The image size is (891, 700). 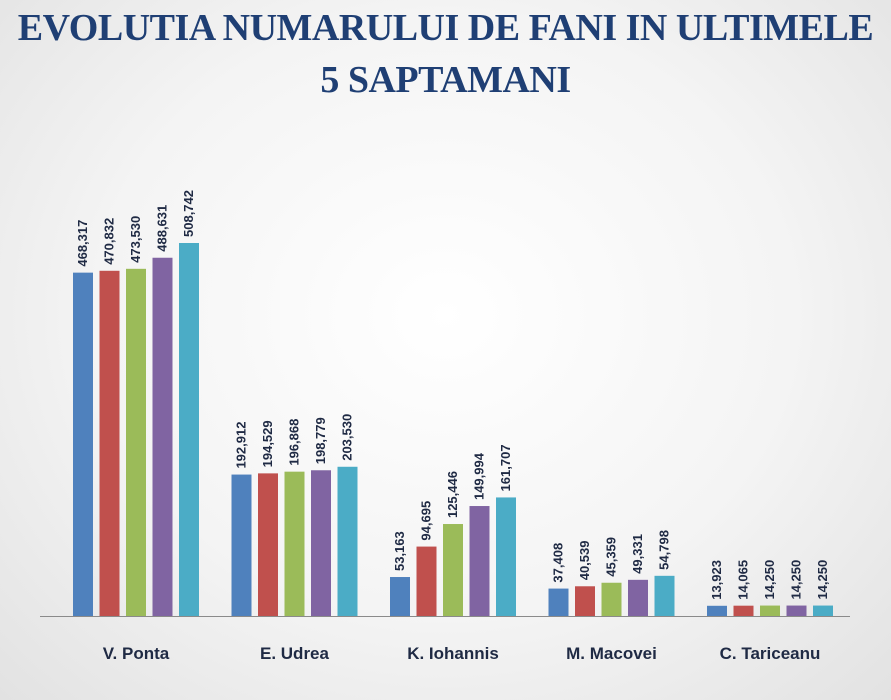 What do you see at coordinates (82, 243) in the screenshot?
I see `value-label: 468,317` at bounding box center [82, 243].